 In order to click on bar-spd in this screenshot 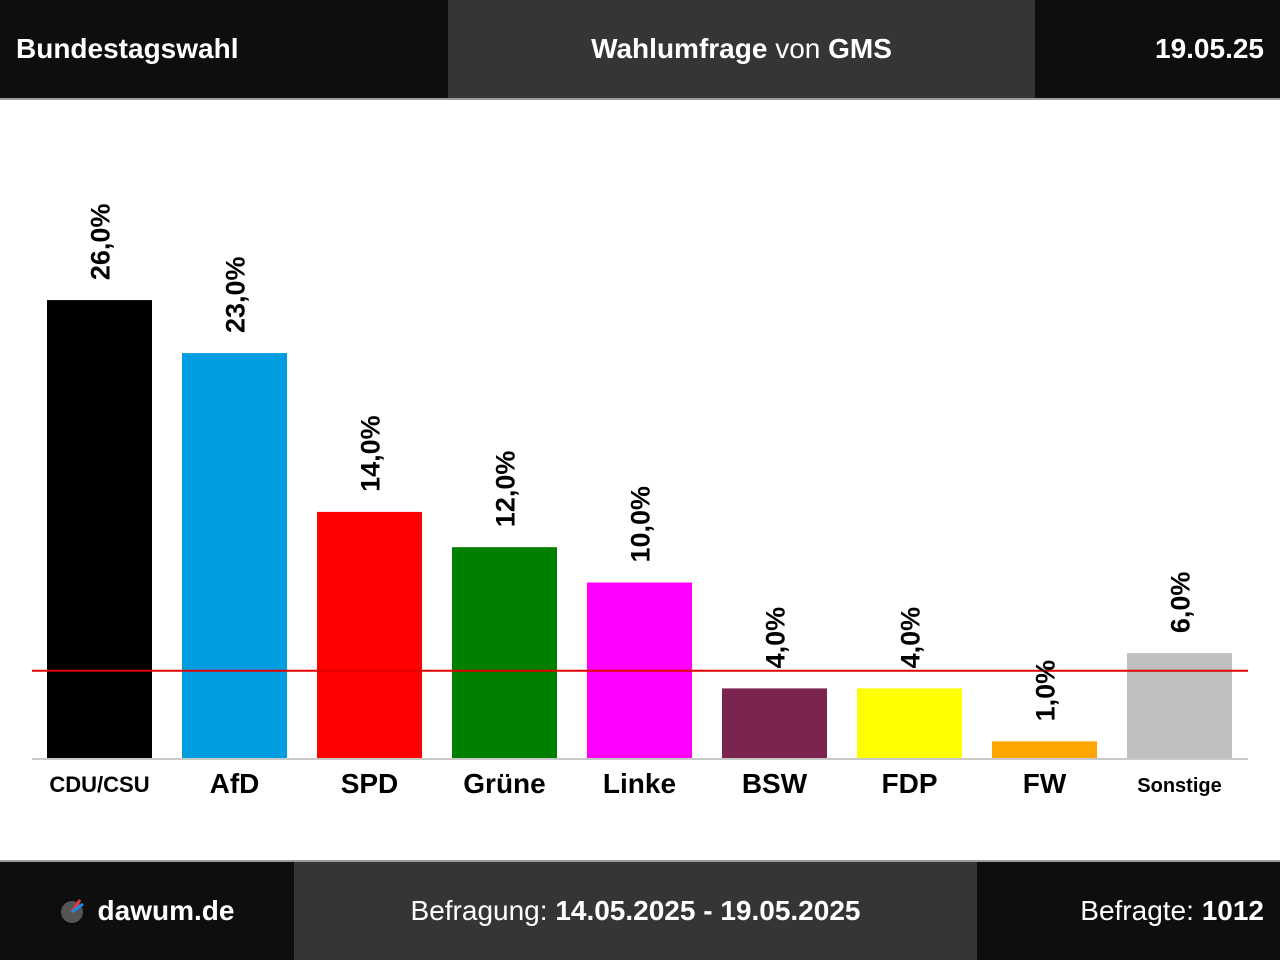, I will do `click(369, 635)`.